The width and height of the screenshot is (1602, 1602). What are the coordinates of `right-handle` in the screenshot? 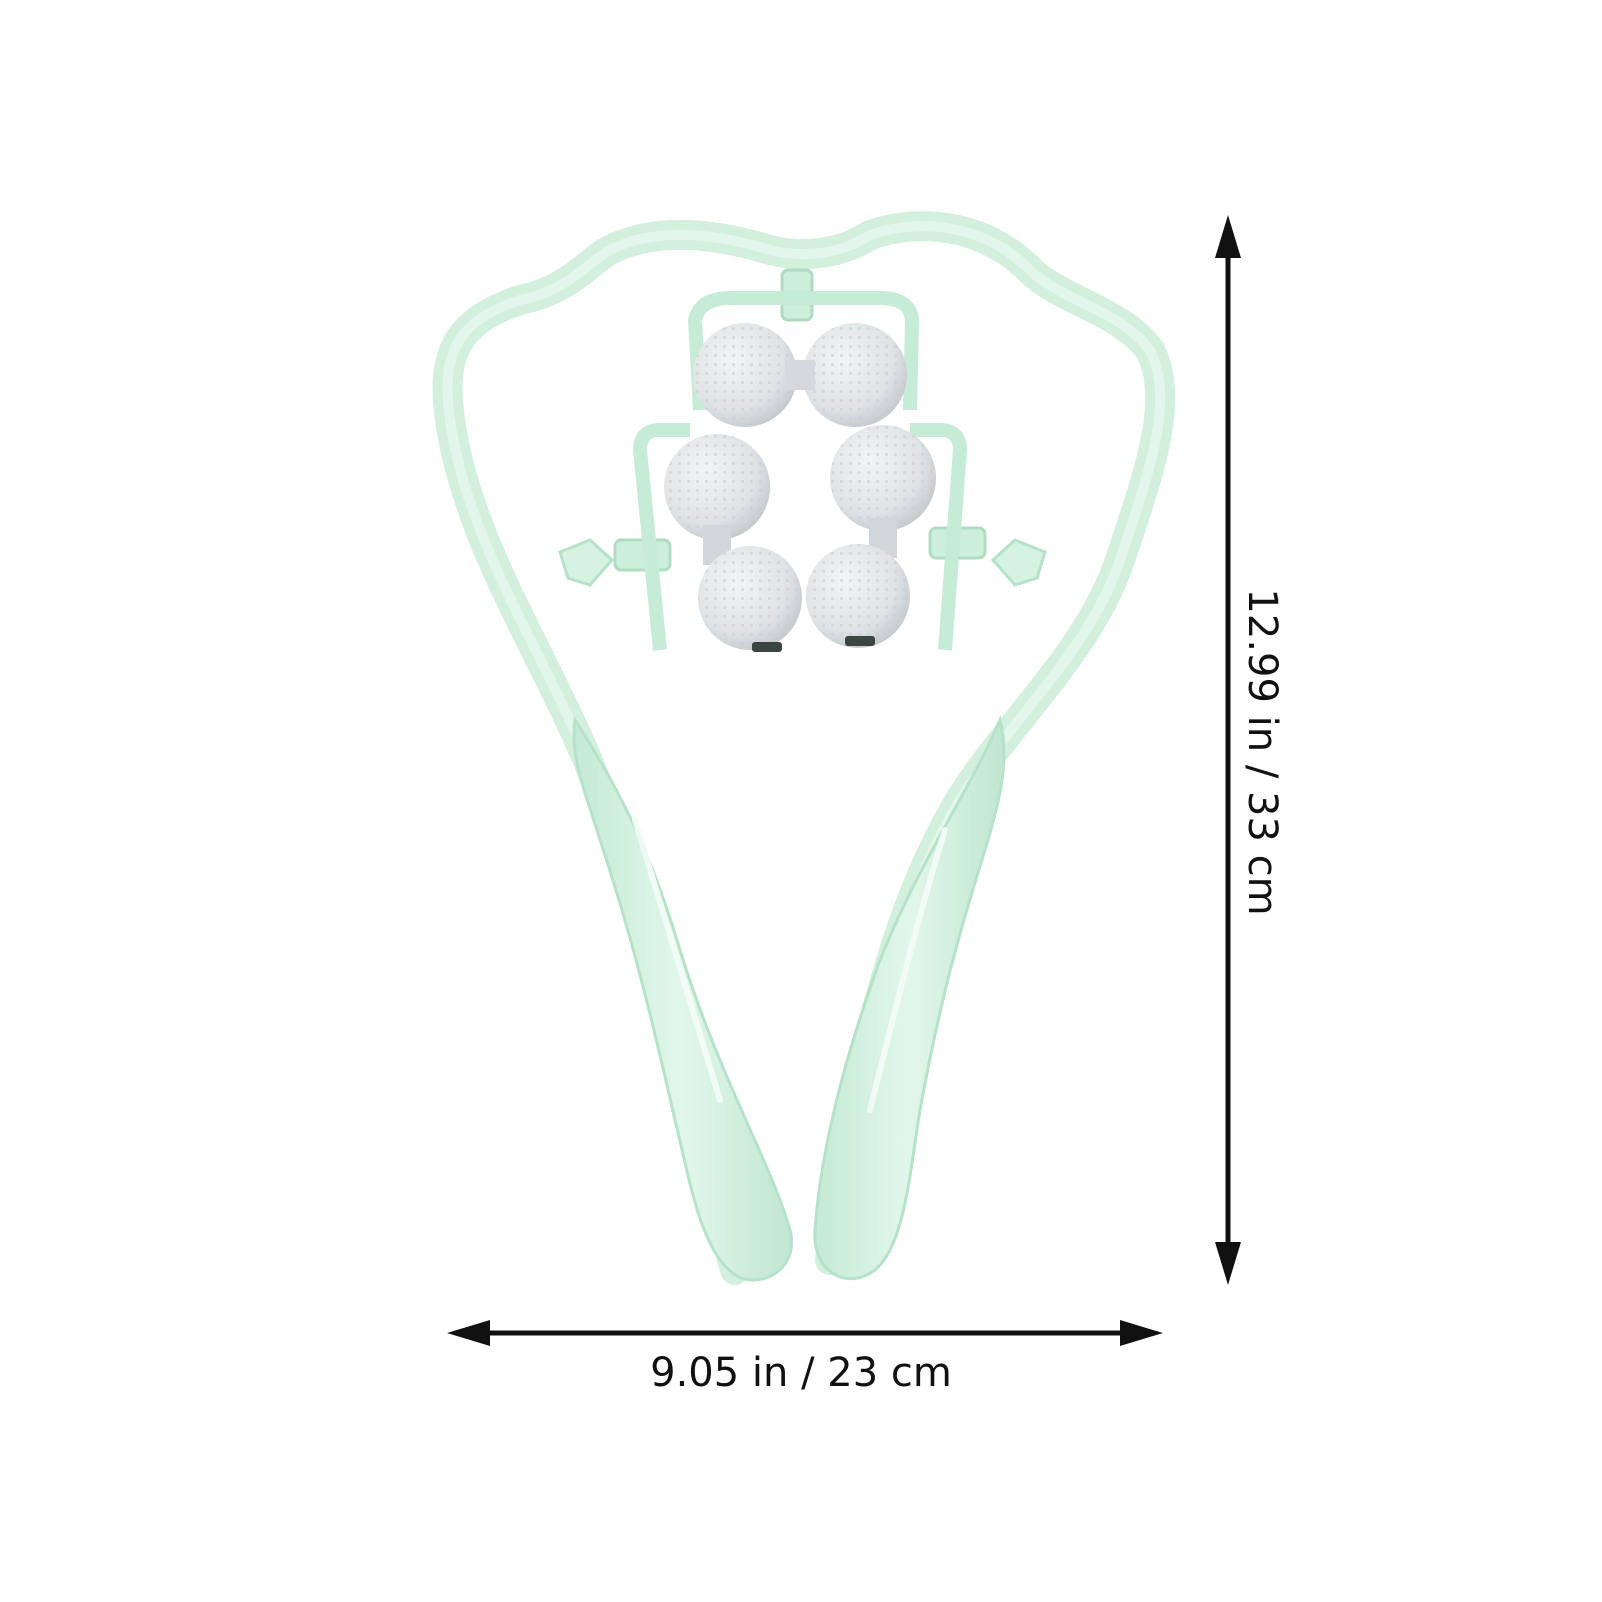 It's located at (909, 998).